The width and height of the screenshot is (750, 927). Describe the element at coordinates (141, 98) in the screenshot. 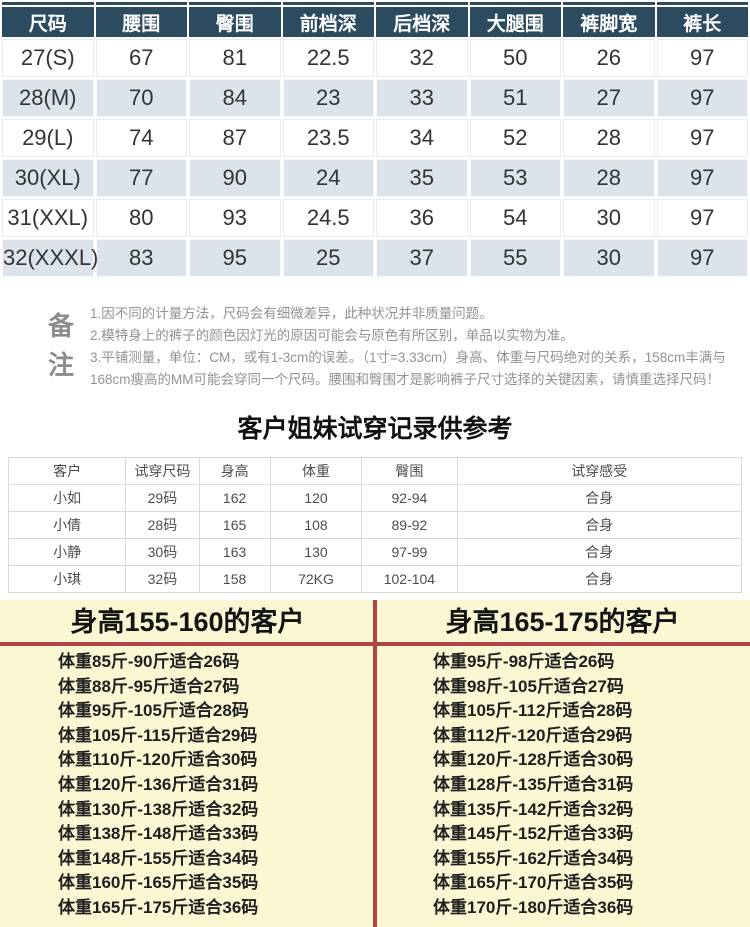

I see `table-cell: 70` at that location.